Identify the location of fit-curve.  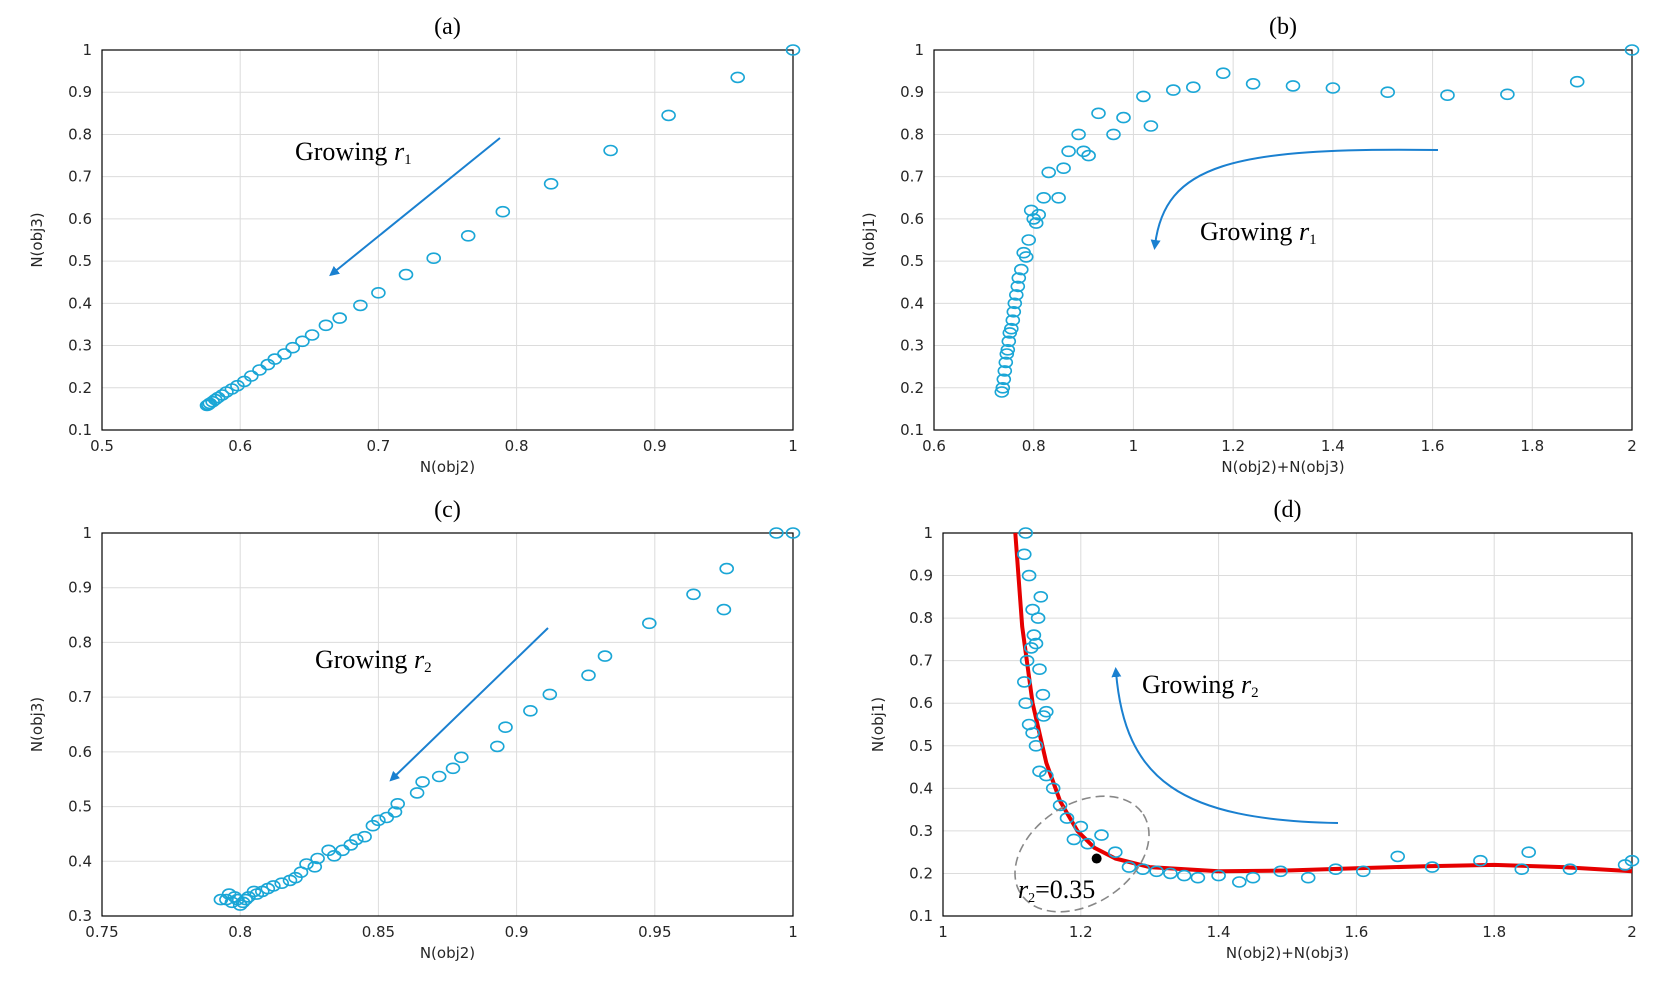
(1323, 703).